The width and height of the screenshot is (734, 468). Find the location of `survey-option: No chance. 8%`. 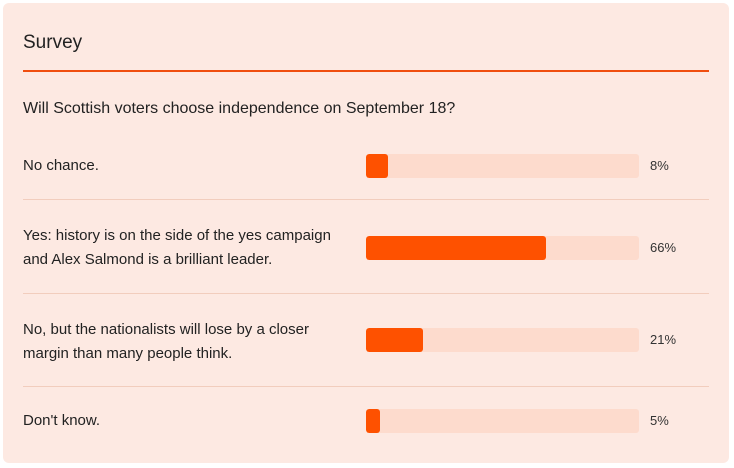

survey-option: No chance. 8% is located at coordinates (366, 163).